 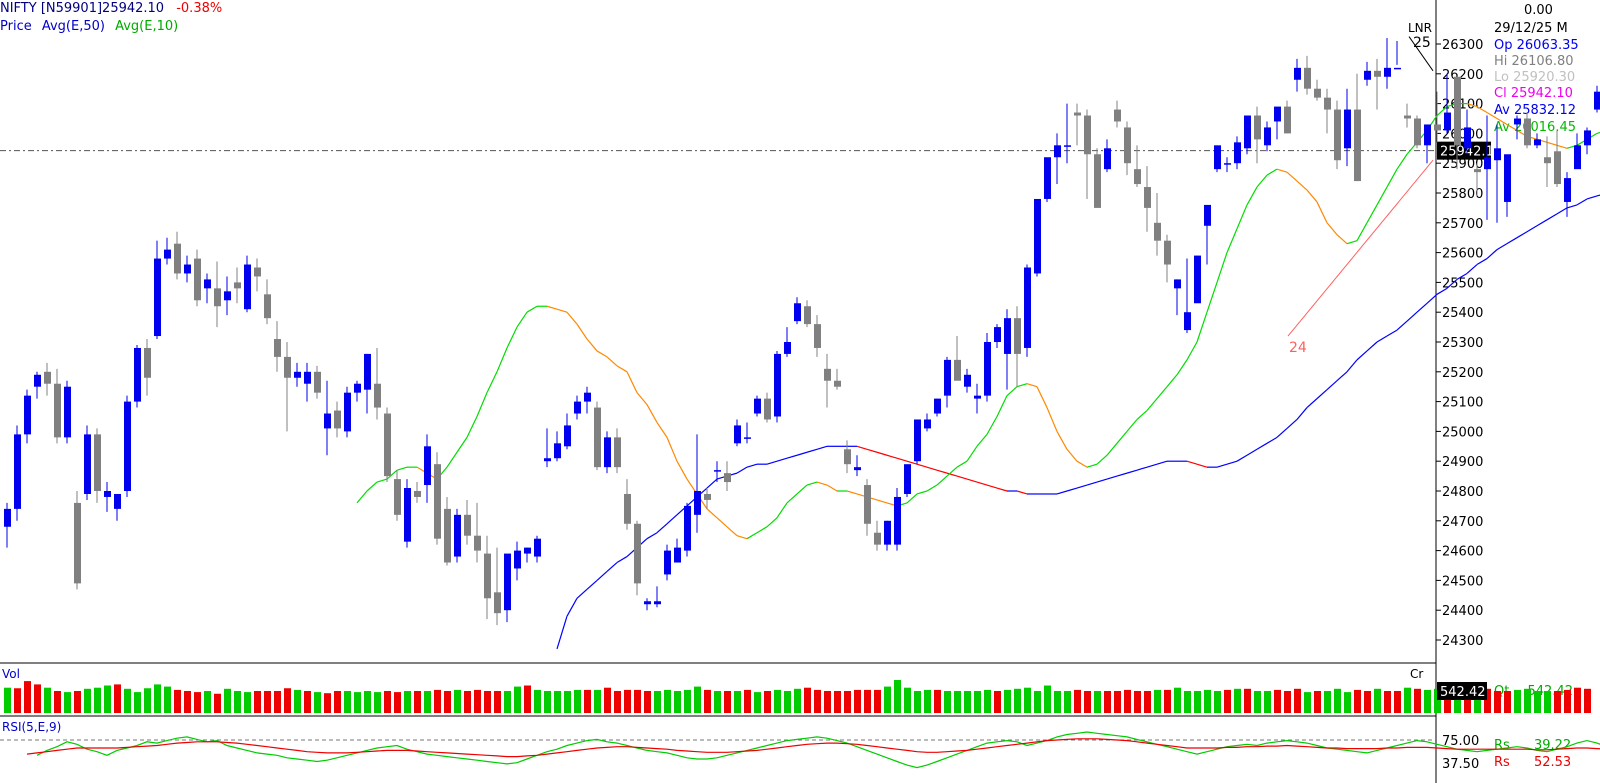 What do you see at coordinates (1462, 283) in the screenshot?
I see `y-tick-label: 25500` at bounding box center [1462, 283].